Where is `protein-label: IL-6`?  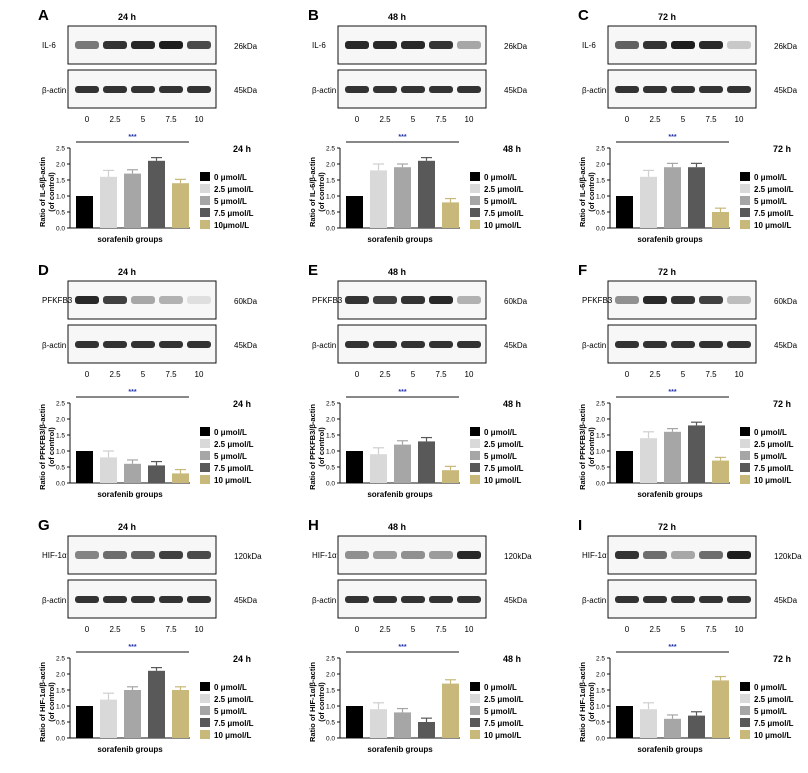 protein-label: IL-6 is located at coordinates (589, 45).